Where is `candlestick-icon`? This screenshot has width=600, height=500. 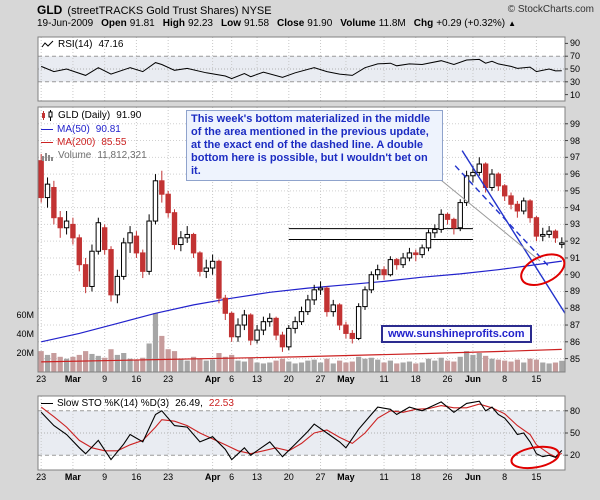 candlestick-icon is located at coordinates (47, 115).